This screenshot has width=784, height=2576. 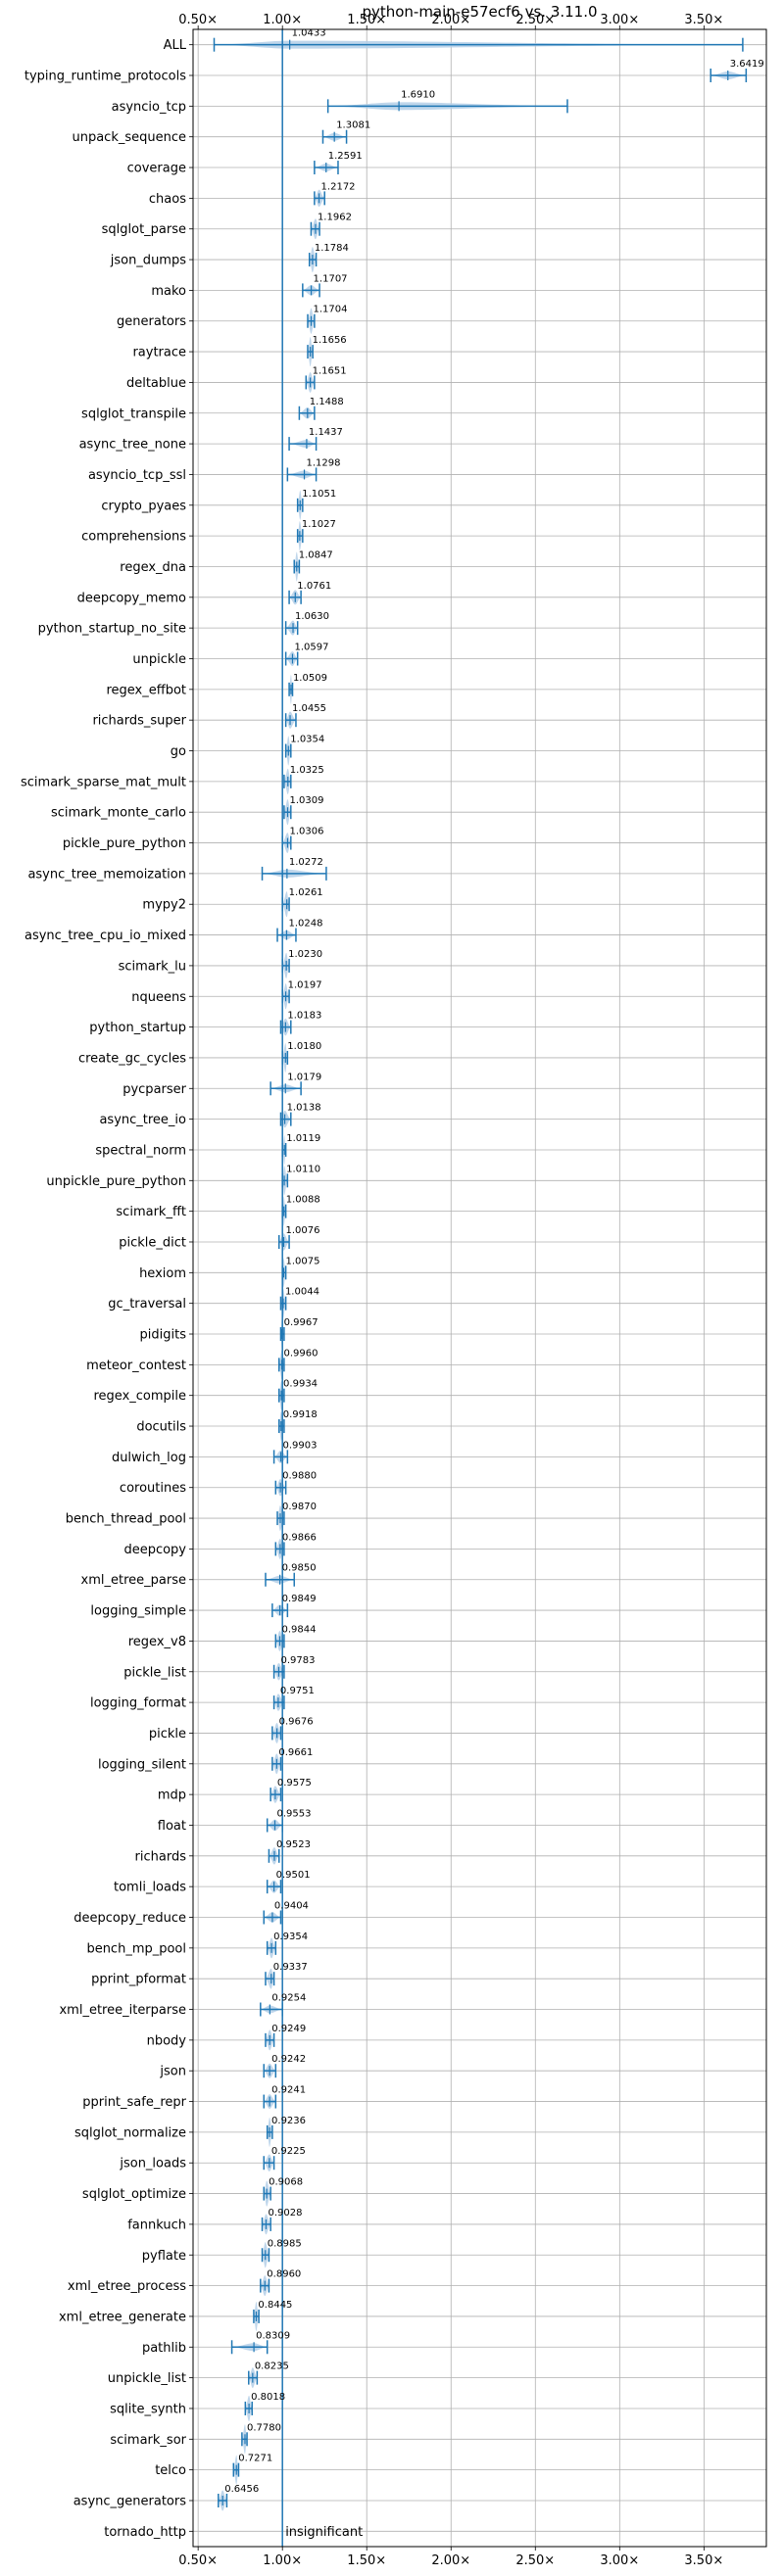 What do you see at coordinates (310, 678) in the screenshot?
I see `data-label: 1.0509` at bounding box center [310, 678].